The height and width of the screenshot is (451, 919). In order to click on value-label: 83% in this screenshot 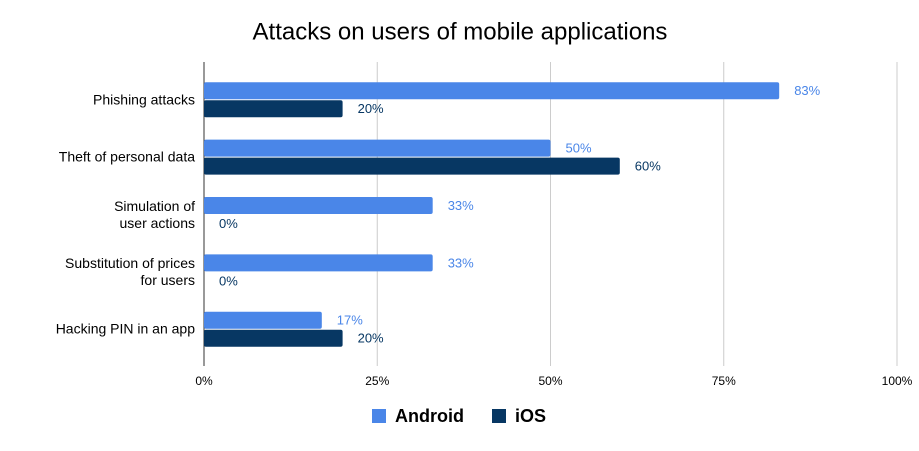, I will do `click(807, 90)`.